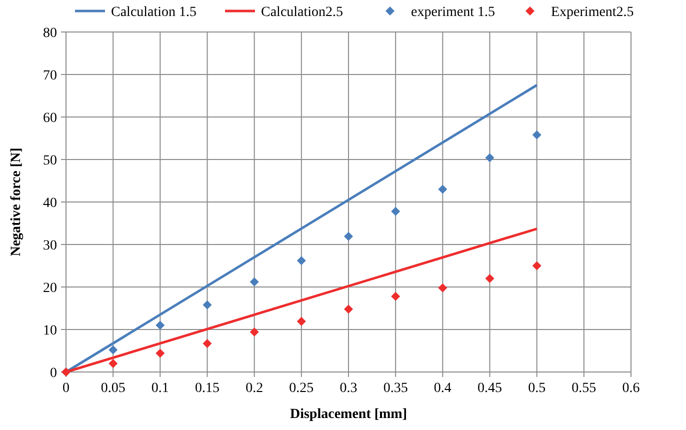 This screenshot has width=686, height=430. Describe the element at coordinates (584, 388) in the screenshot. I see `x-tick-label: 0.55` at that location.